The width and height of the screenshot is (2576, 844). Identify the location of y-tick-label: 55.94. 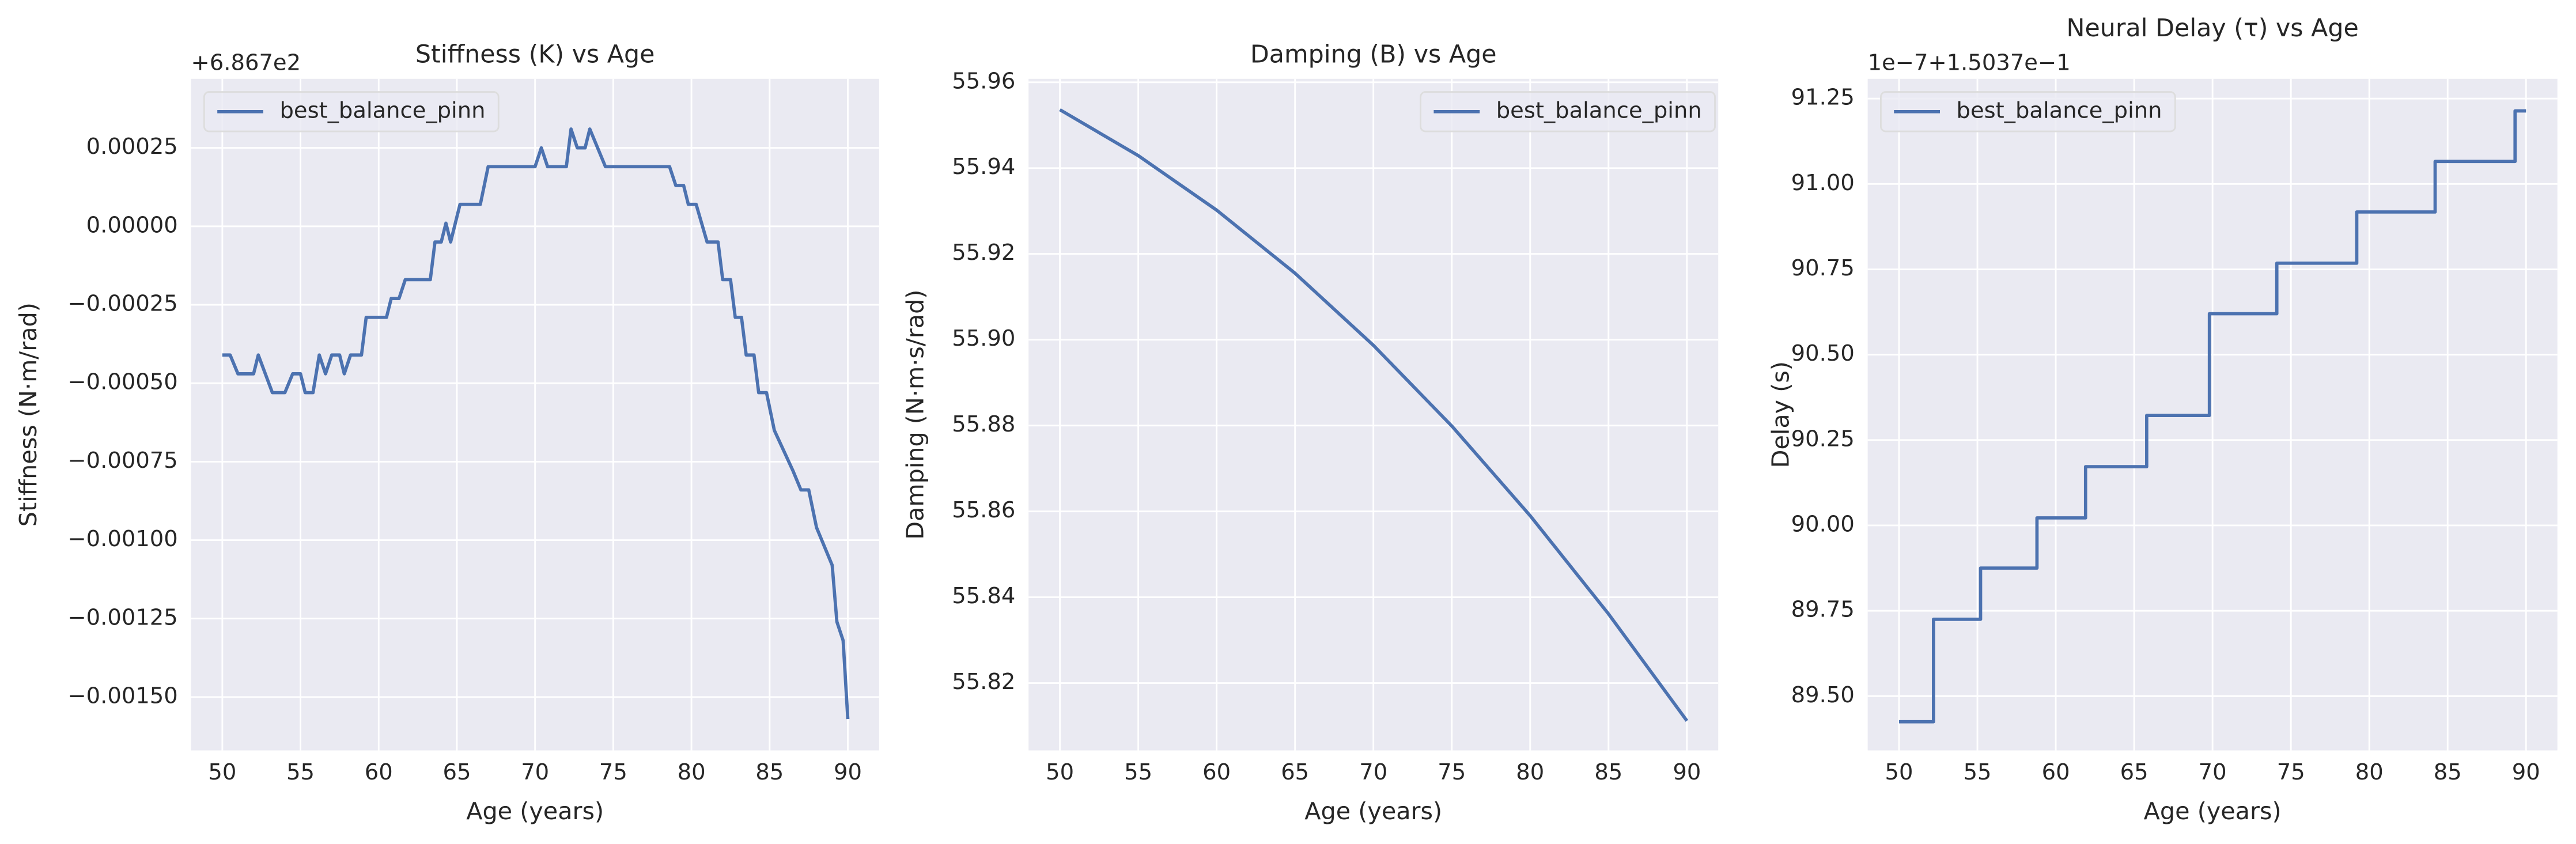
(983, 167).